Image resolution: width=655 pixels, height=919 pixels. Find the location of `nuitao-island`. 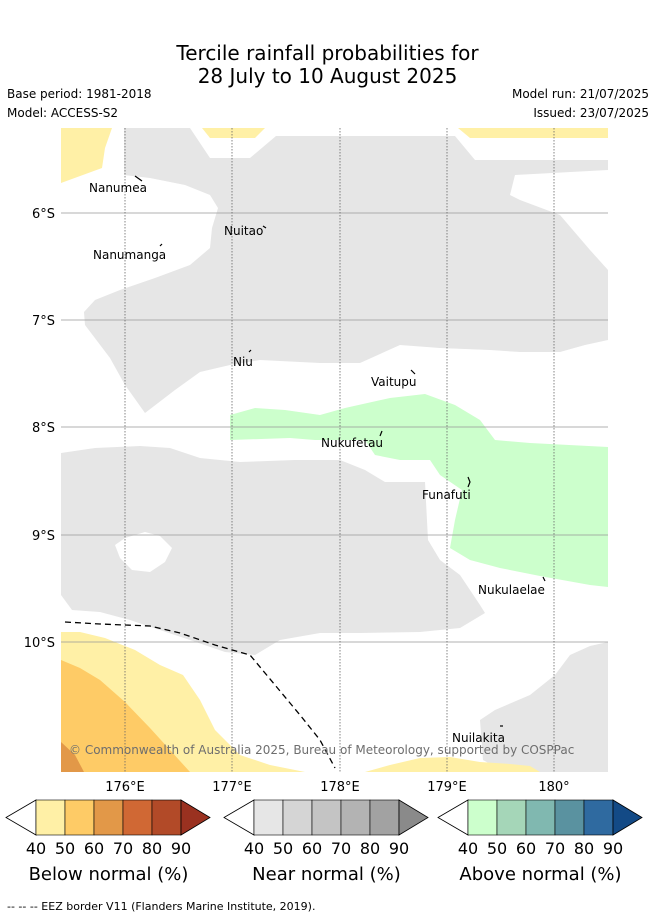

nuitao-island is located at coordinates (264, 227).